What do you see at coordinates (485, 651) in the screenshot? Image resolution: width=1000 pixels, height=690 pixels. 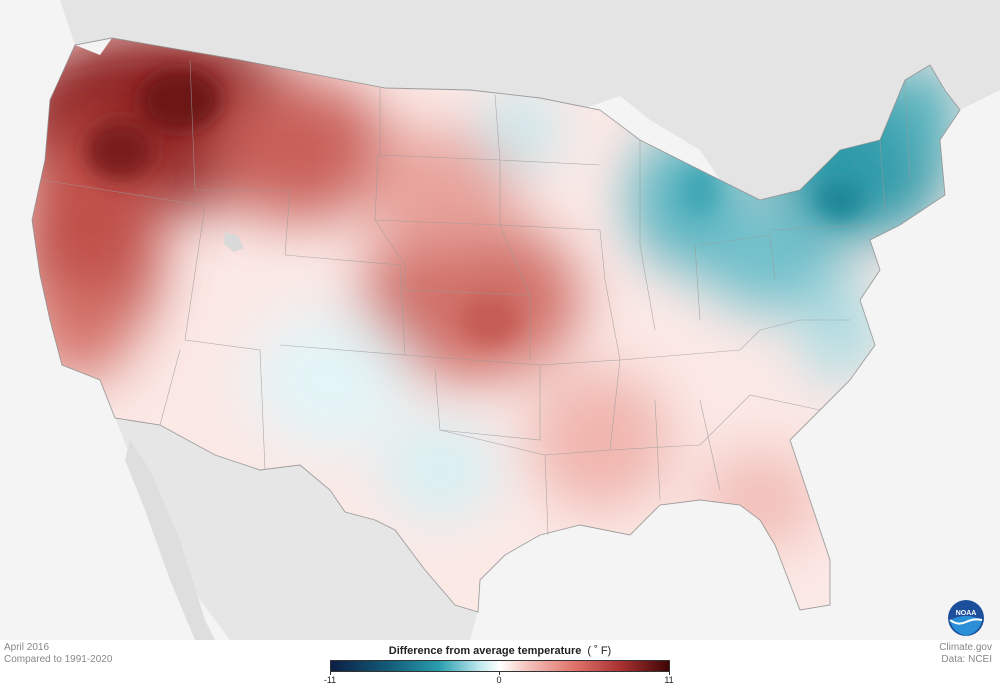 I see `legend-title-text: Difference from average temperature` at bounding box center [485, 651].